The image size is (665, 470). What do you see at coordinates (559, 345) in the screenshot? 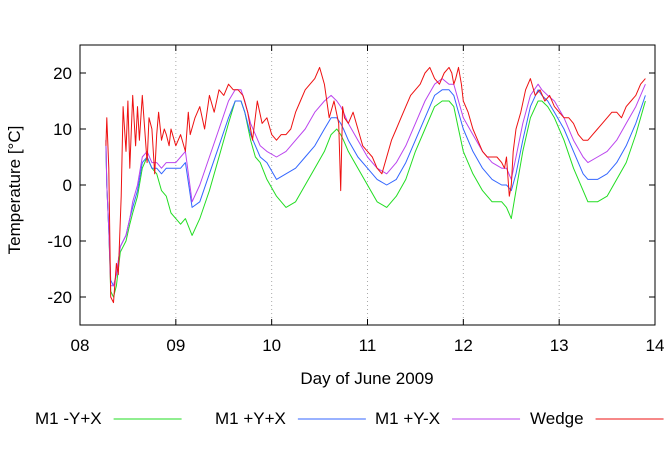
I see `x-tick-label: 13` at bounding box center [559, 345].